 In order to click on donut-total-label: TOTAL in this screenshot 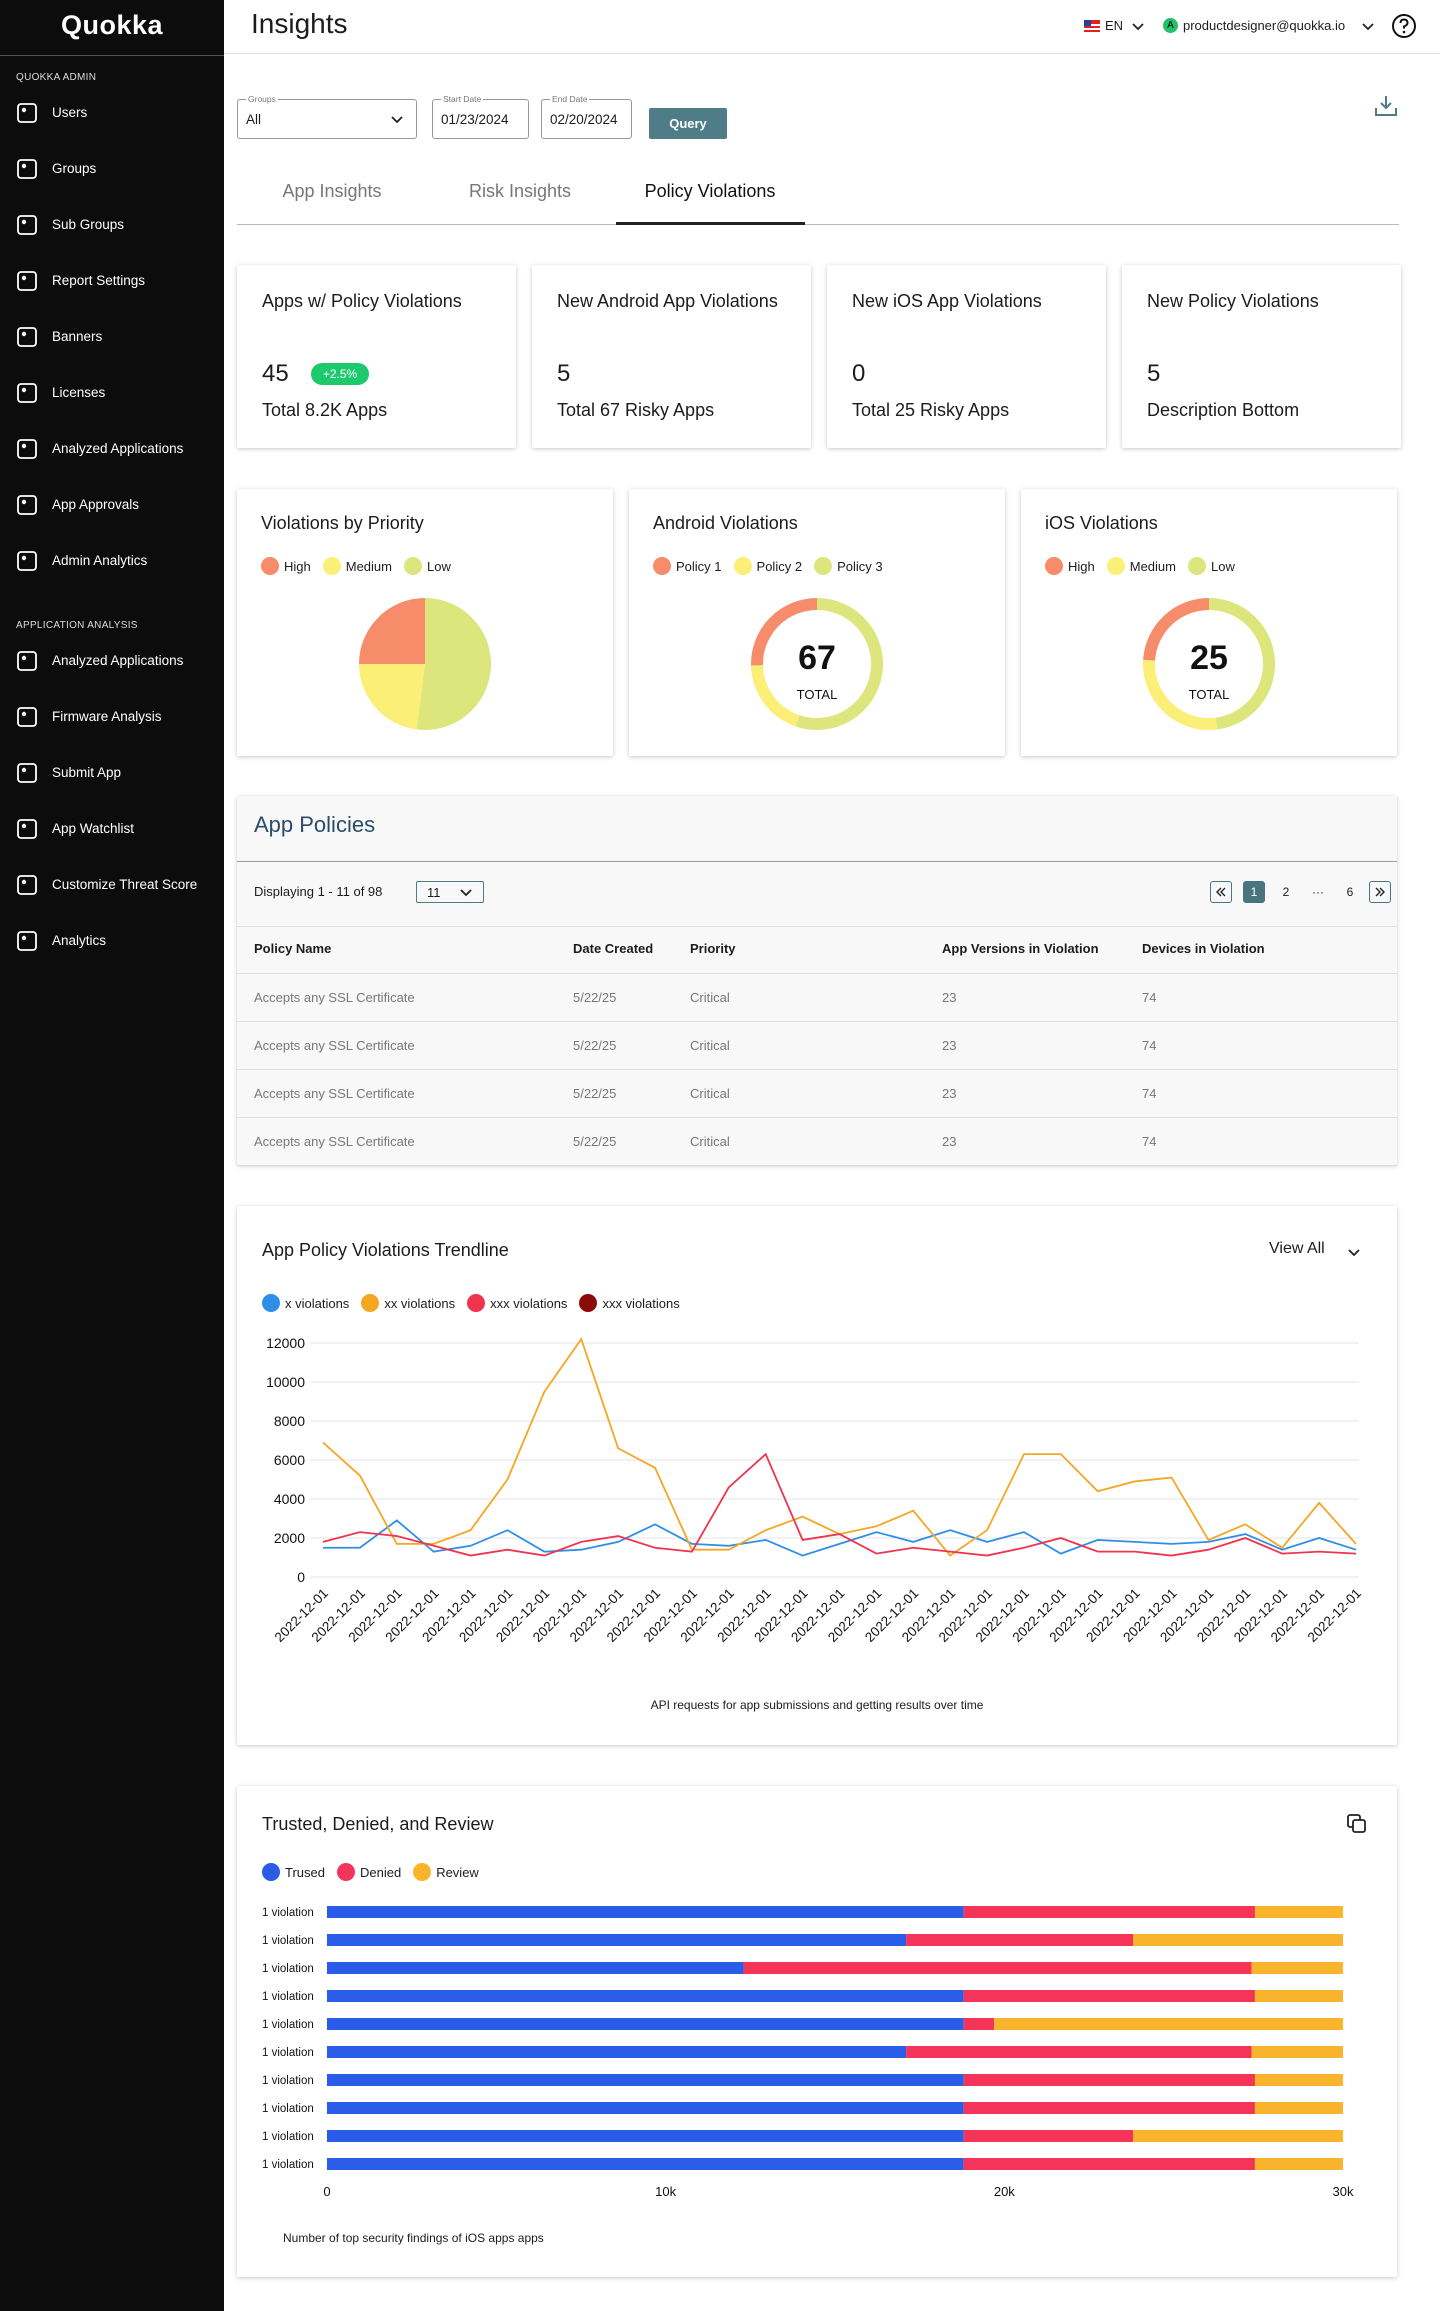, I will do `click(1209, 694)`.